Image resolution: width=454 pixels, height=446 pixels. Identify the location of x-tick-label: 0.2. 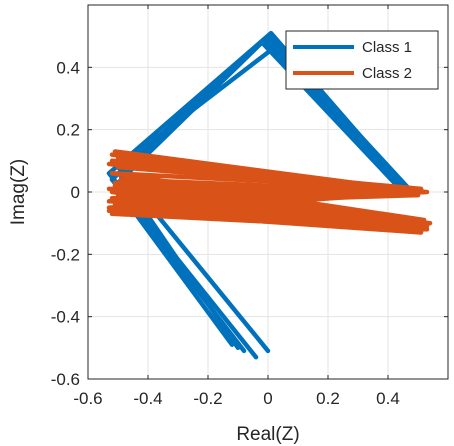
(328, 398).